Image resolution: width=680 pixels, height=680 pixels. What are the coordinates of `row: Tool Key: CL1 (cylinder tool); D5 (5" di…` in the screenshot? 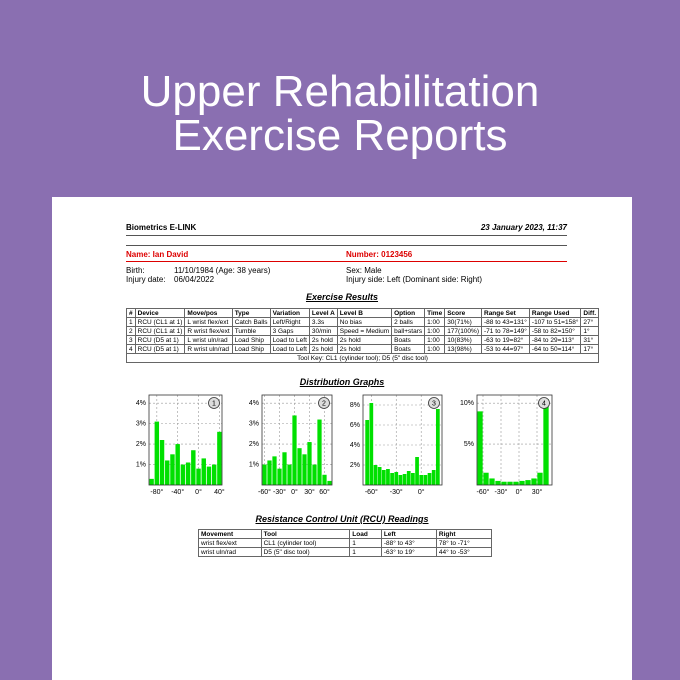 It's located at (362, 358).